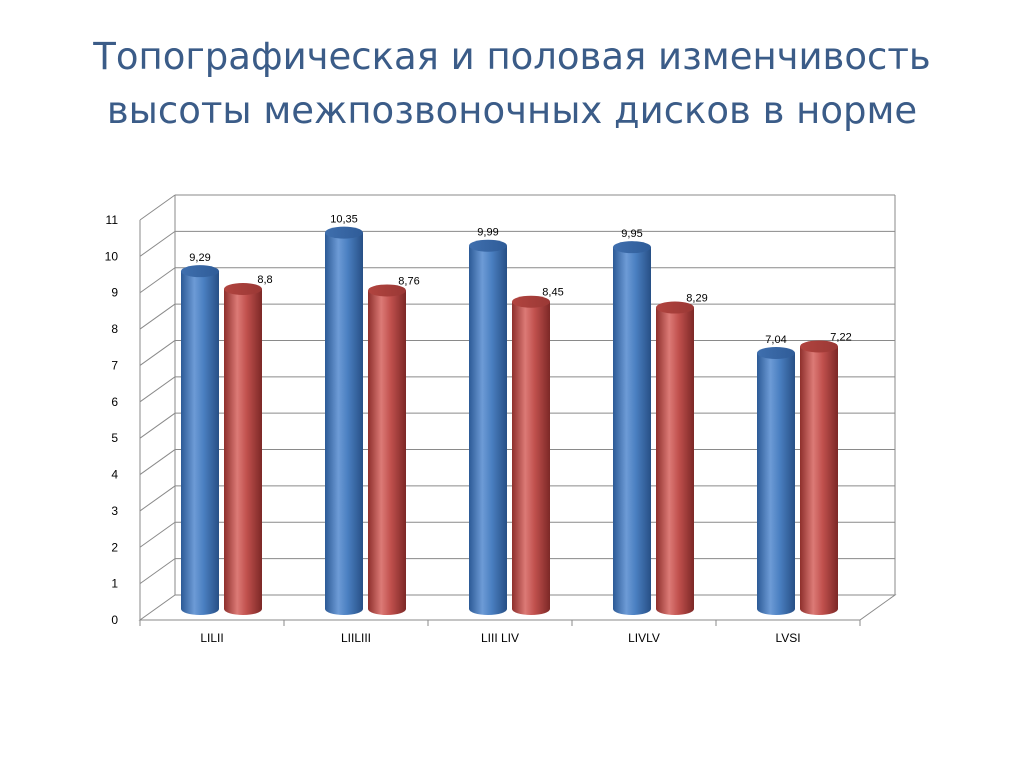 The height and width of the screenshot is (767, 1024). What do you see at coordinates (114, 365) in the screenshot?
I see `y-tick-label: 7` at bounding box center [114, 365].